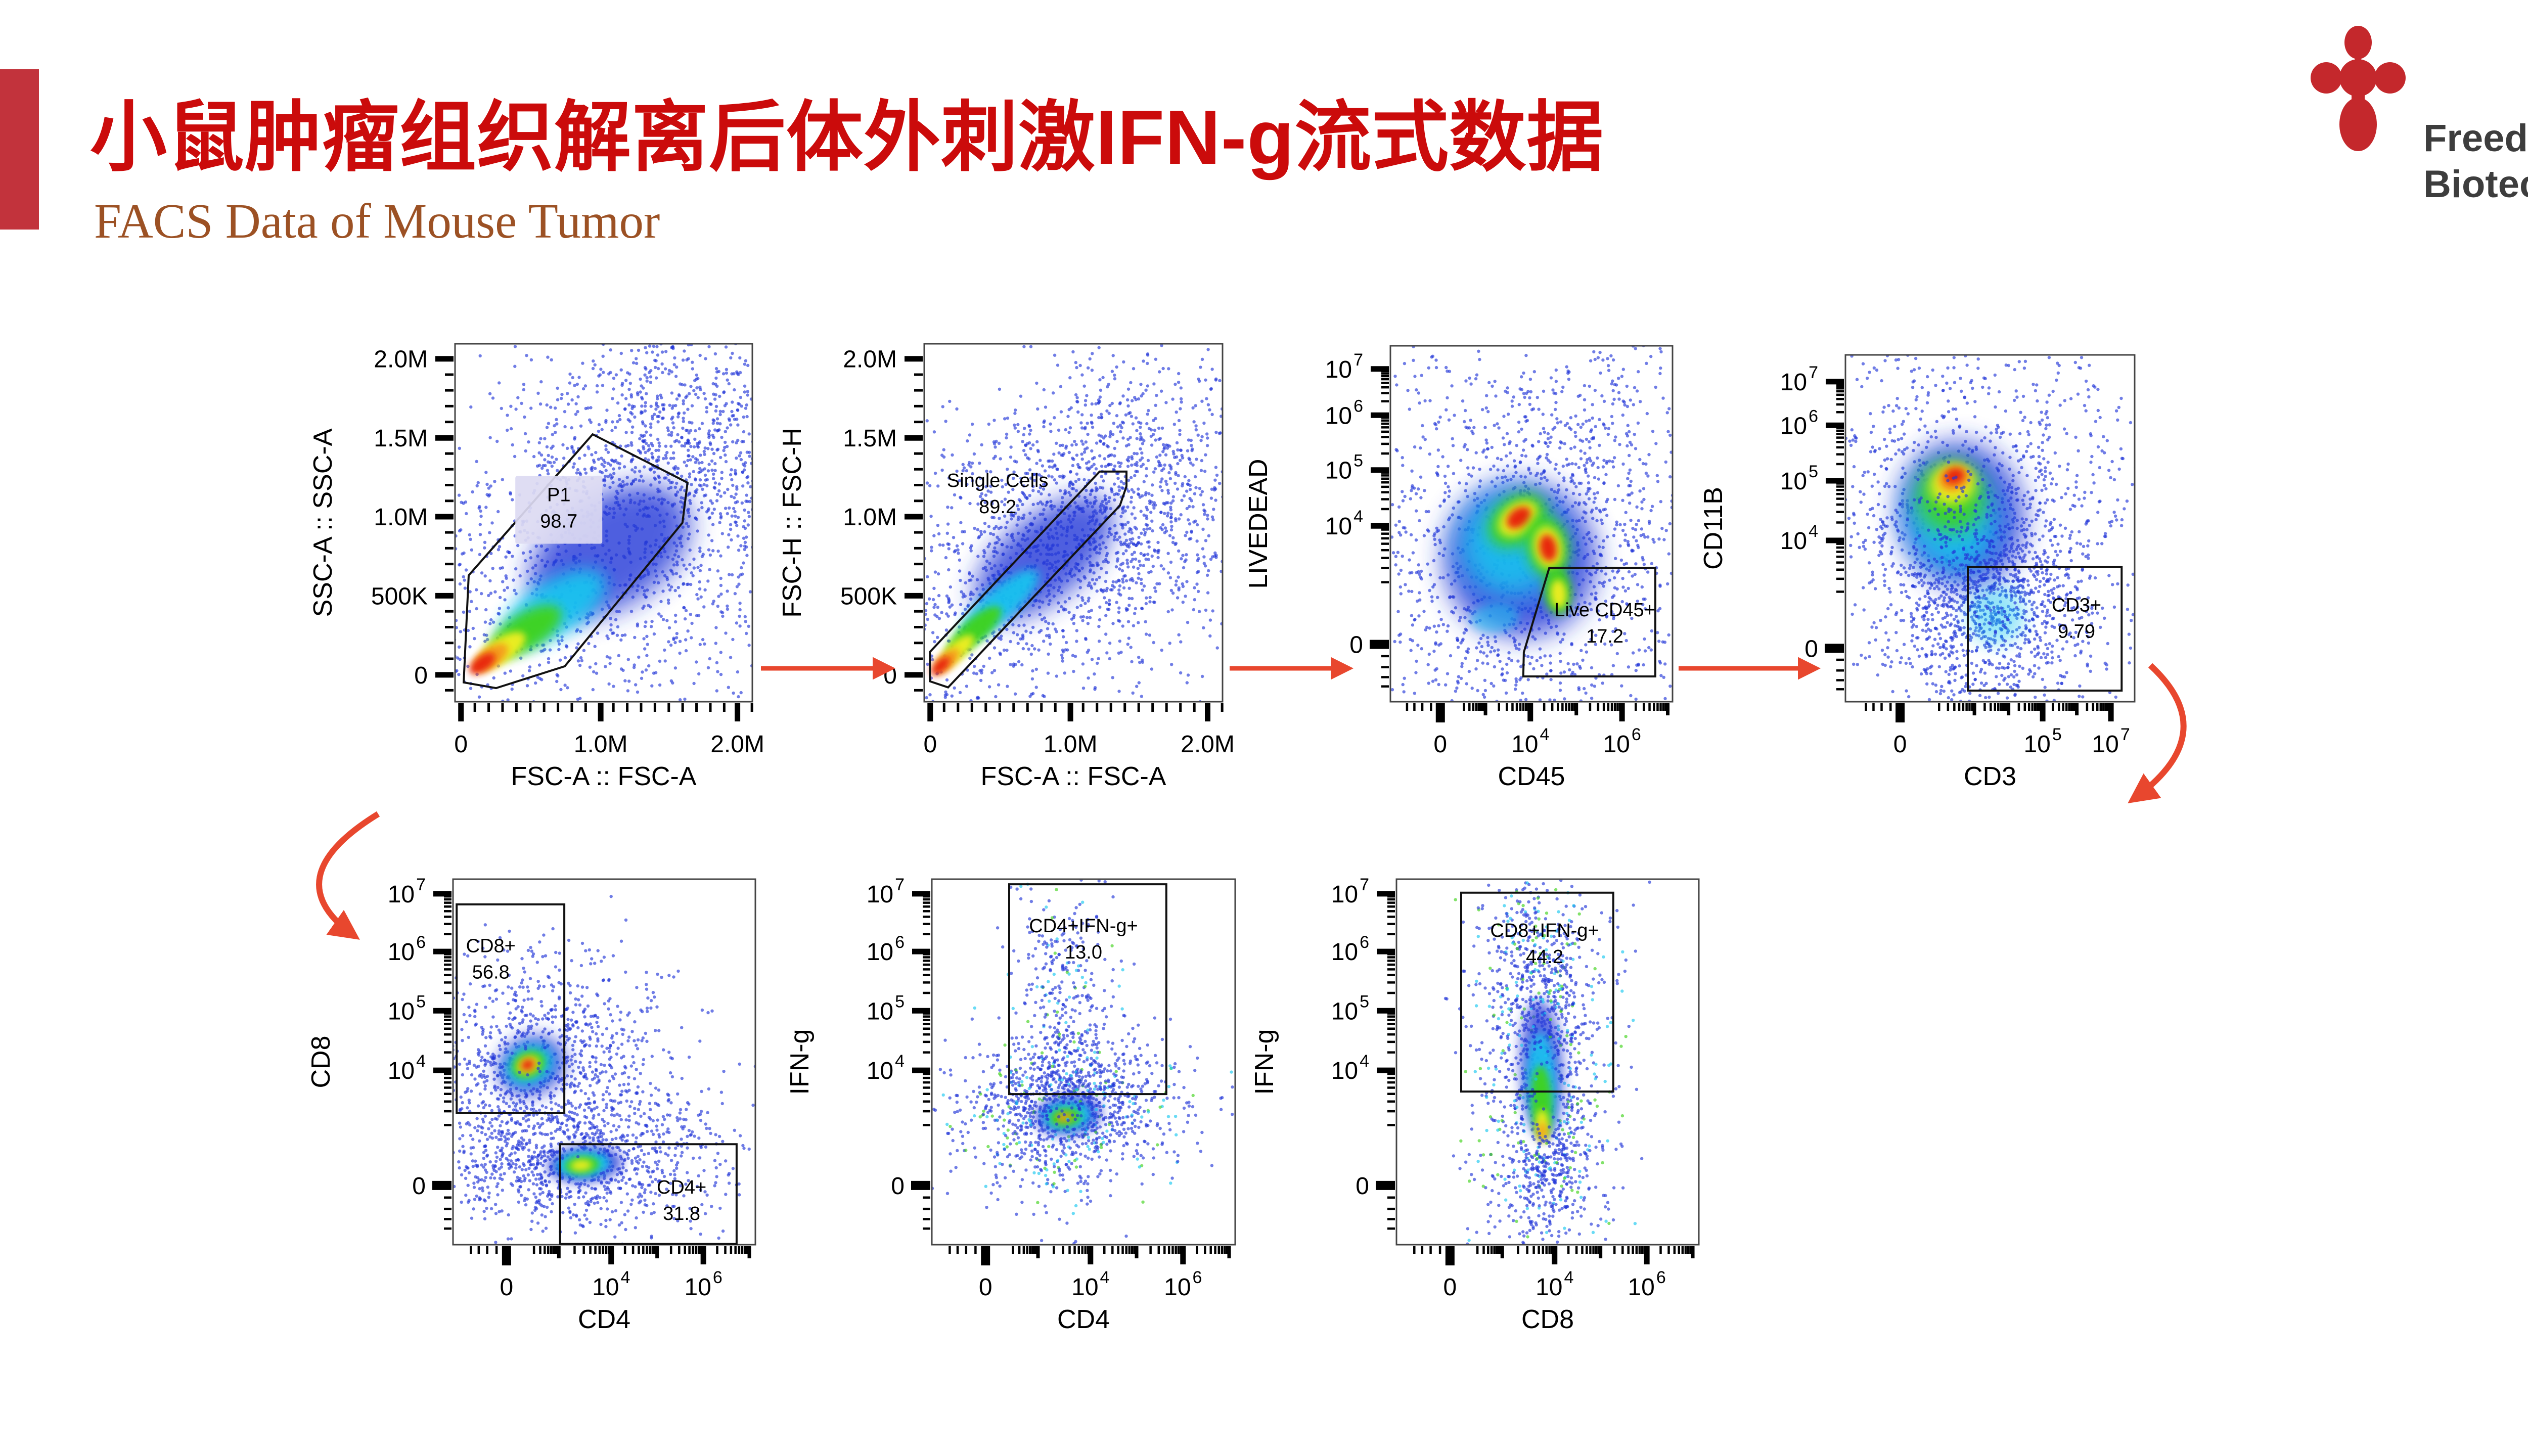  I want to click on slide-title: 小鼠肿瘤组织解离后体外刺激IFN-g流式数据, so click(847, 137).